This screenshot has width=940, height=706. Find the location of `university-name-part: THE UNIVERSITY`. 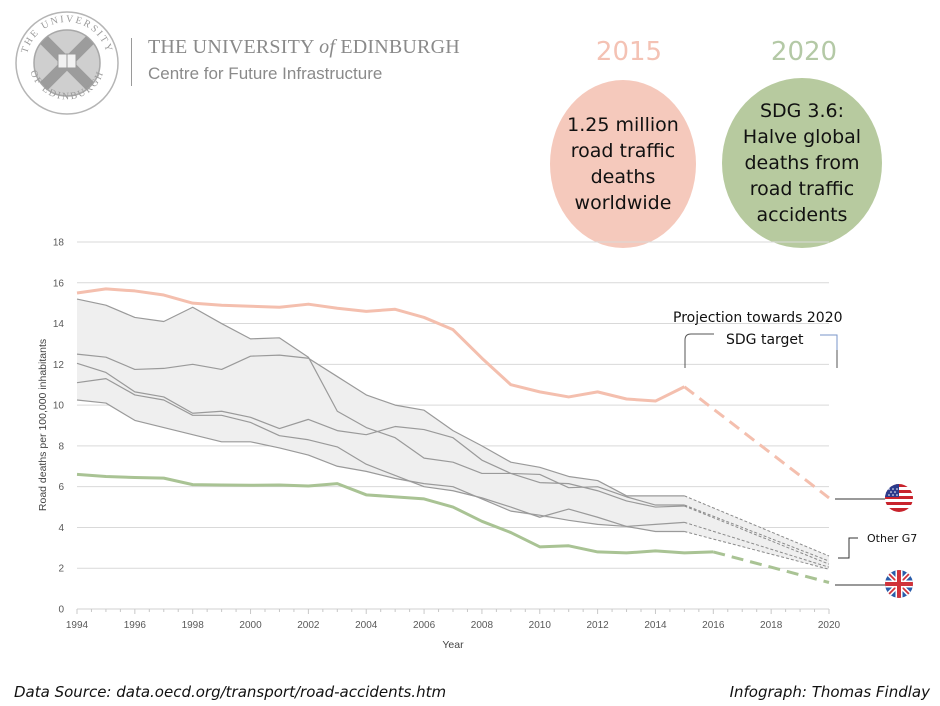

university-name-part: THE UNIVERSITY is located at coordinates (231, 47).